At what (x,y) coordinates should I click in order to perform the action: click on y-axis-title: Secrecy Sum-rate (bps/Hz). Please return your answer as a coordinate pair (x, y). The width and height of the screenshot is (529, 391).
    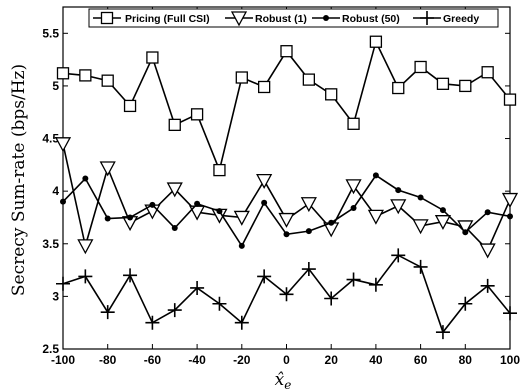
    Looking at the image, I should click on (19, 180).